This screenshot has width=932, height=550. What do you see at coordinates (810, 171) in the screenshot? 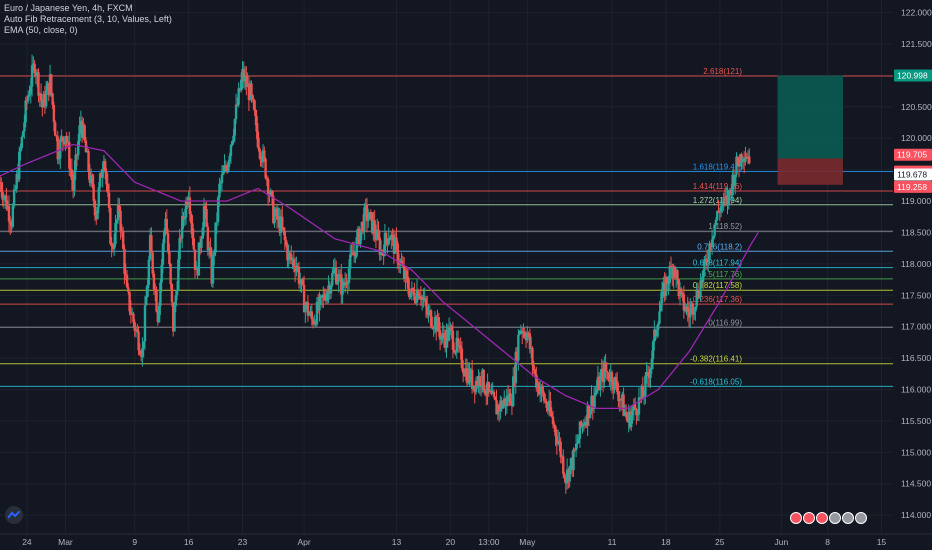
I see `stop-zone` at bounding box center [810, 171].